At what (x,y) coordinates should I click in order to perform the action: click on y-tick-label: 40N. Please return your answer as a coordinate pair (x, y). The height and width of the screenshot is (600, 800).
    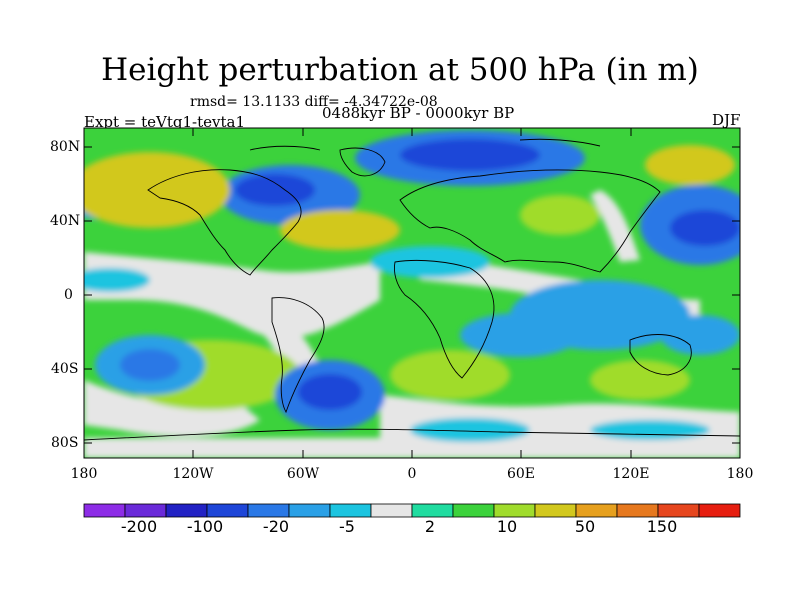
    Looking at the image, I should click on (65, 221).